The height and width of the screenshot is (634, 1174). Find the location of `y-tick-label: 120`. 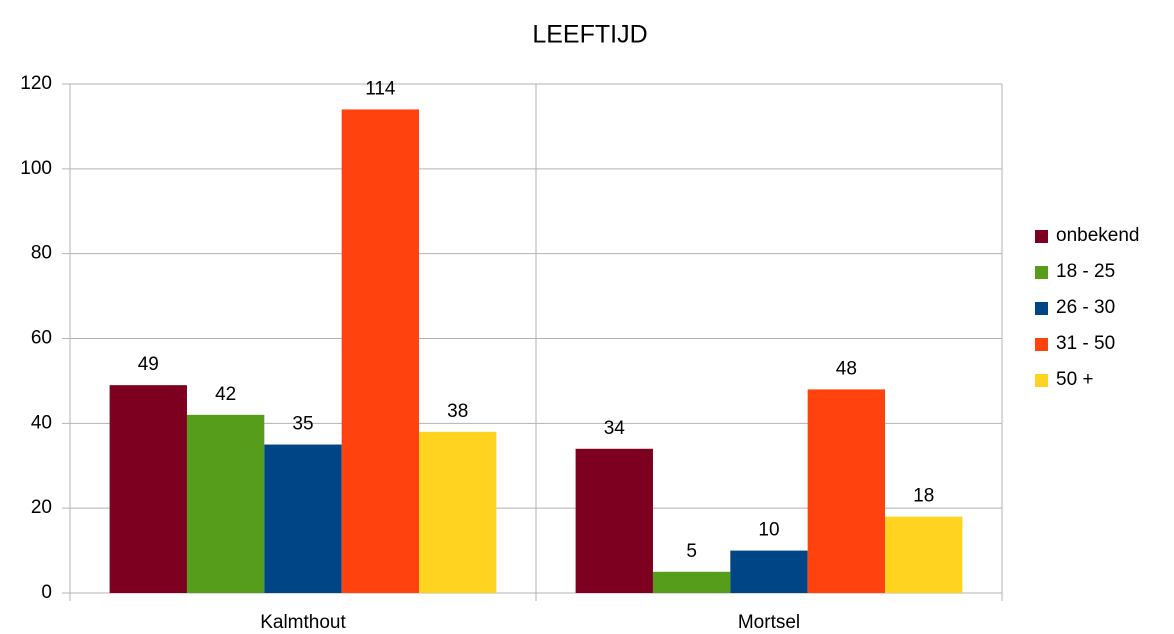

y-tick-label: 120 is located at coordinates (36, 83).